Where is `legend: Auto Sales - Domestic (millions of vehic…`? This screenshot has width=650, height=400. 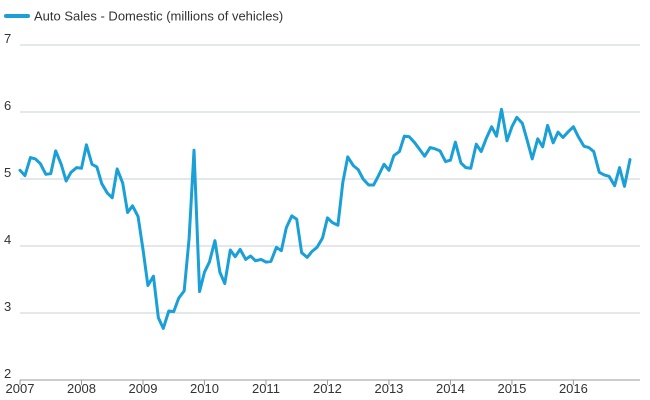
legend: Auto Sales - Domestic (millions of vehic… is located at coordinates (143, 16).